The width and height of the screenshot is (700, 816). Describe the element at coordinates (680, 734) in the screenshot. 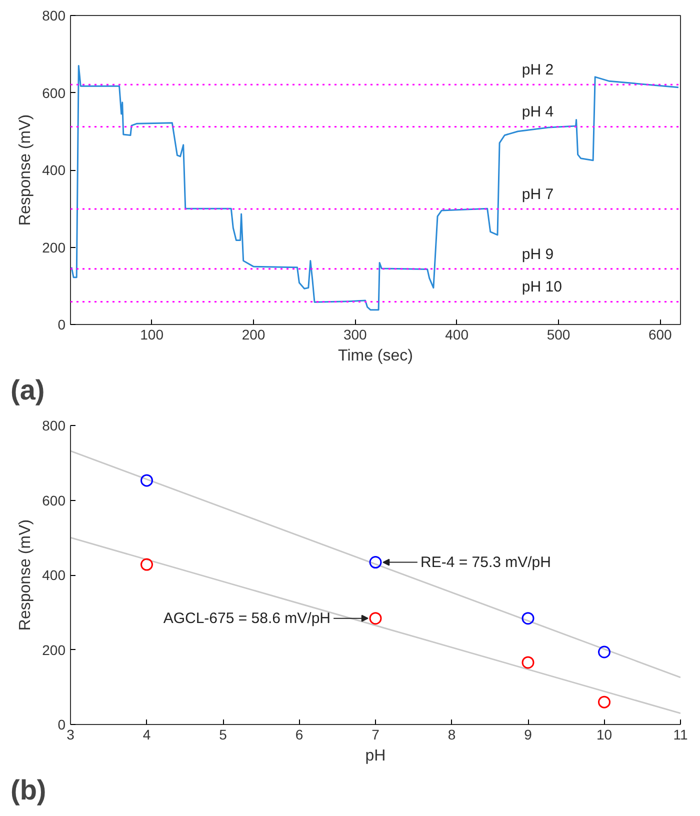

I see `x-tick-label: 11` at that location.